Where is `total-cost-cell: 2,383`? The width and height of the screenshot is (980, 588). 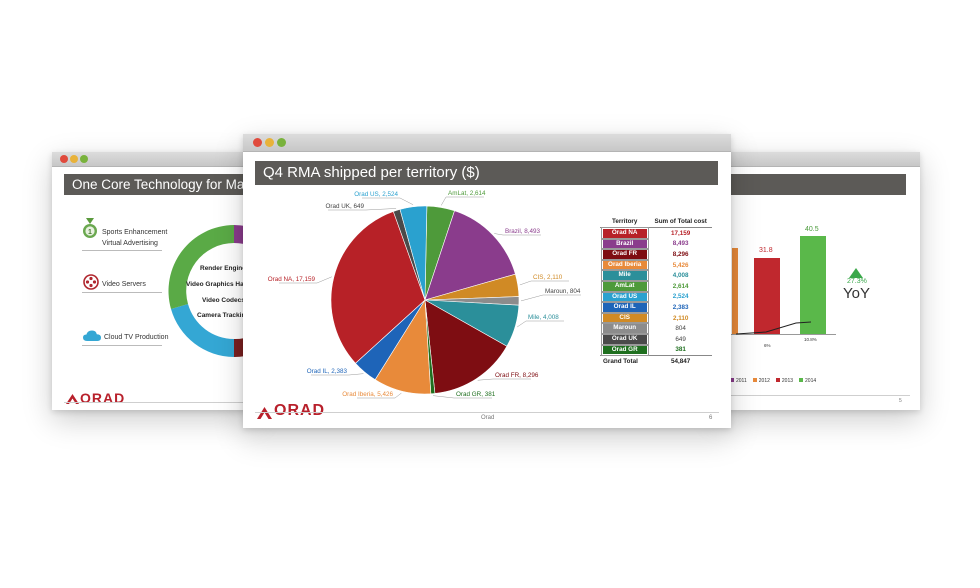 total-cost-cell: 2,383 is located at coordinates (680, 307).